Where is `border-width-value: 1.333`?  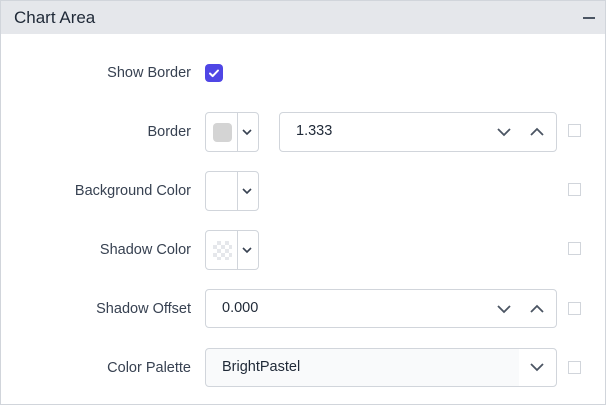
border-width-value: 1.333 is located at coordinates (314, 131).